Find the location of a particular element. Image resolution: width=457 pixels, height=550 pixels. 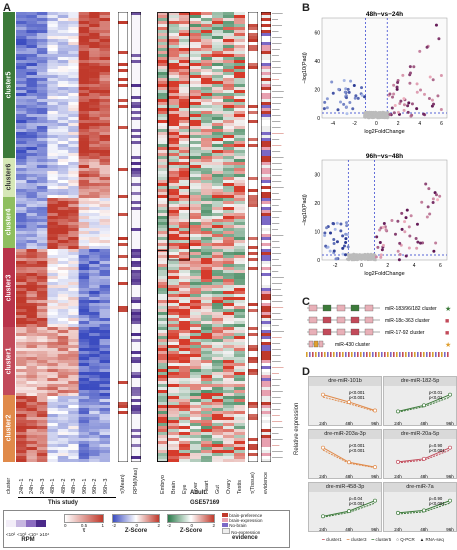

rpm-column-label: RPM(Max) is located at coordinates (136, 480).